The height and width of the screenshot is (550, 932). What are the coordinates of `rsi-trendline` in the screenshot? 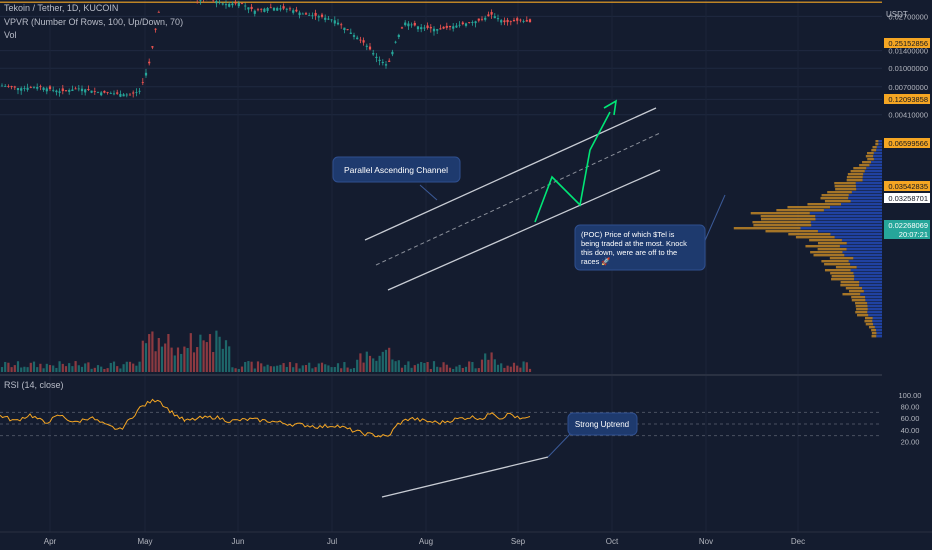 It's located at (465, 477).